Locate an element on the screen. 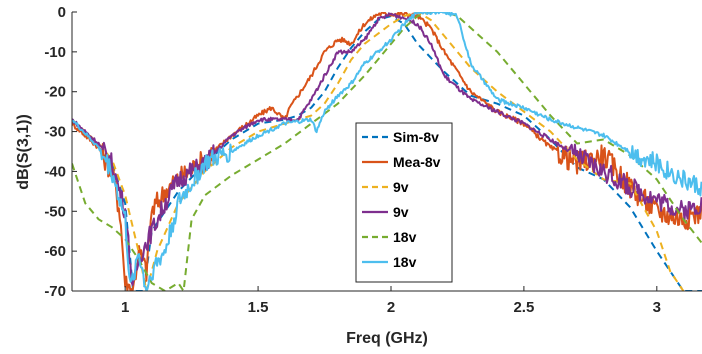 The image size is (702, 354). x-tick-label: 1.5 is located at coordinates (258, 307).